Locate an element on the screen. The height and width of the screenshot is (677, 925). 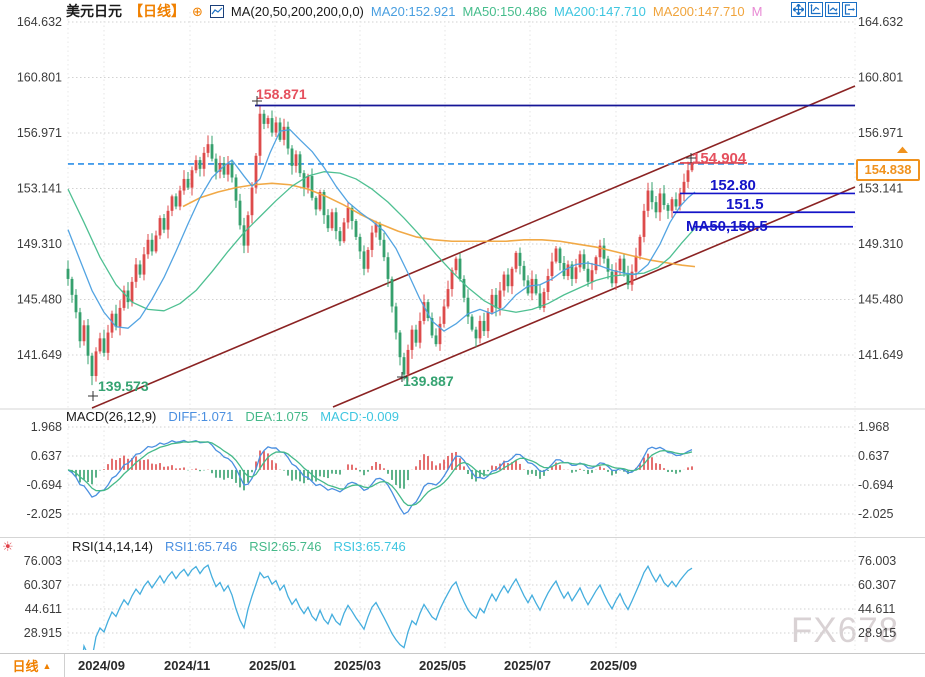
x-axis-zoom-icon is located at coordinates (832, 9).